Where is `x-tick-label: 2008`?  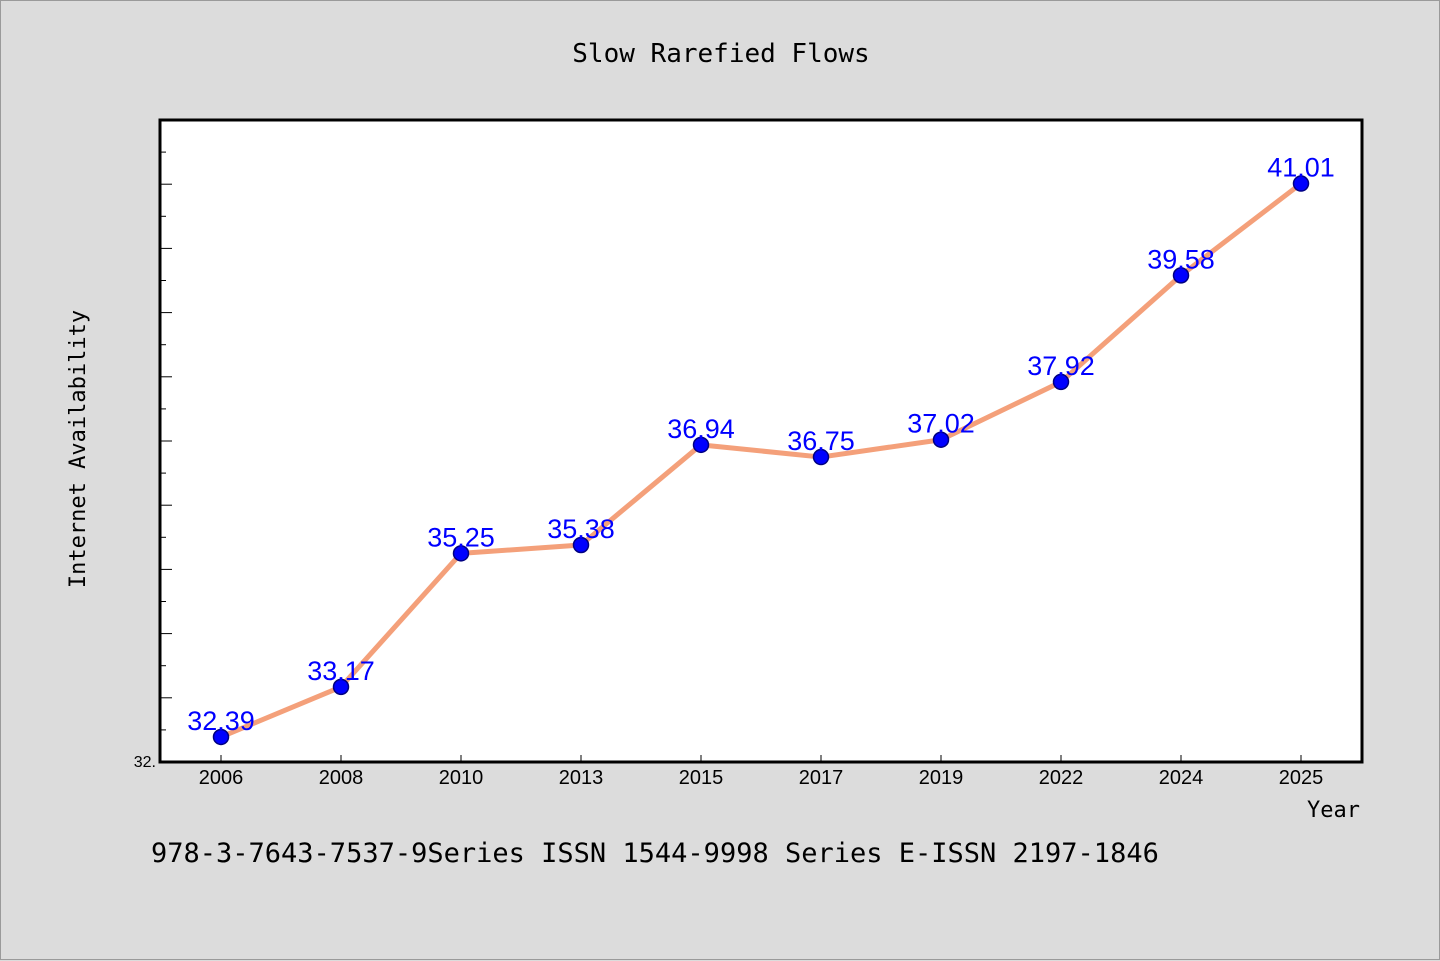 x-tick-label: 2008 is located at coordinates (341, 778).